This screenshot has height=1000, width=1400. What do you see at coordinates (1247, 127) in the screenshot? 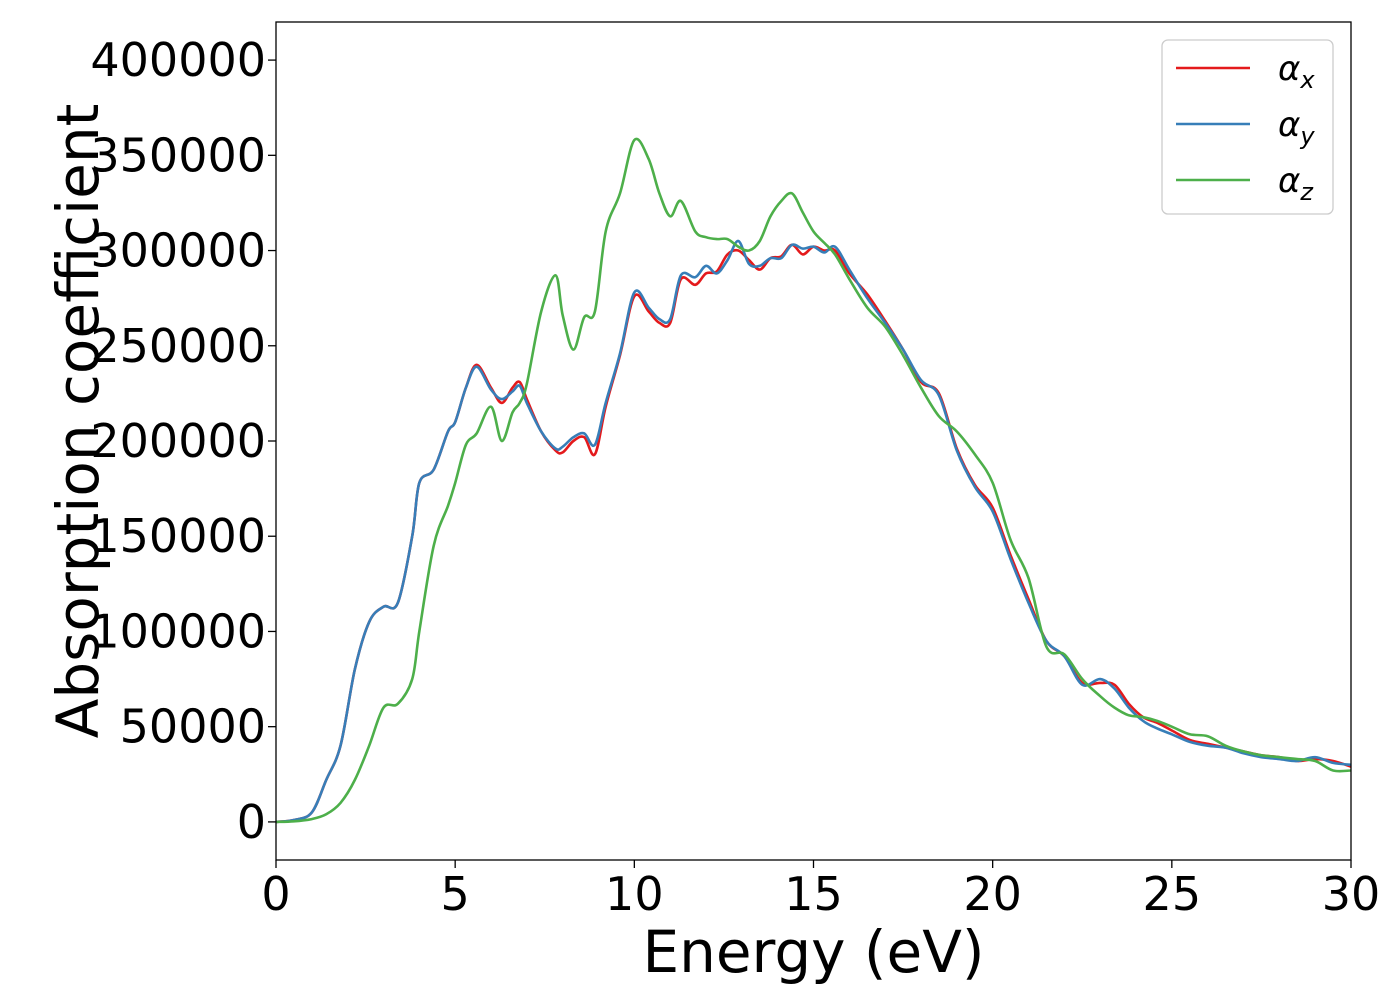
I see `legend-box` at bounding box center [1247, 127].